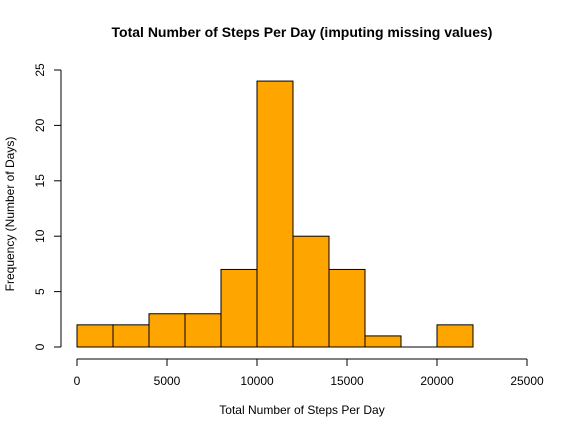 The image size is (576, 432). Describe the element at coordinates (40, 346) in the screenshot. I see `y-tick-label: 0` at that location.